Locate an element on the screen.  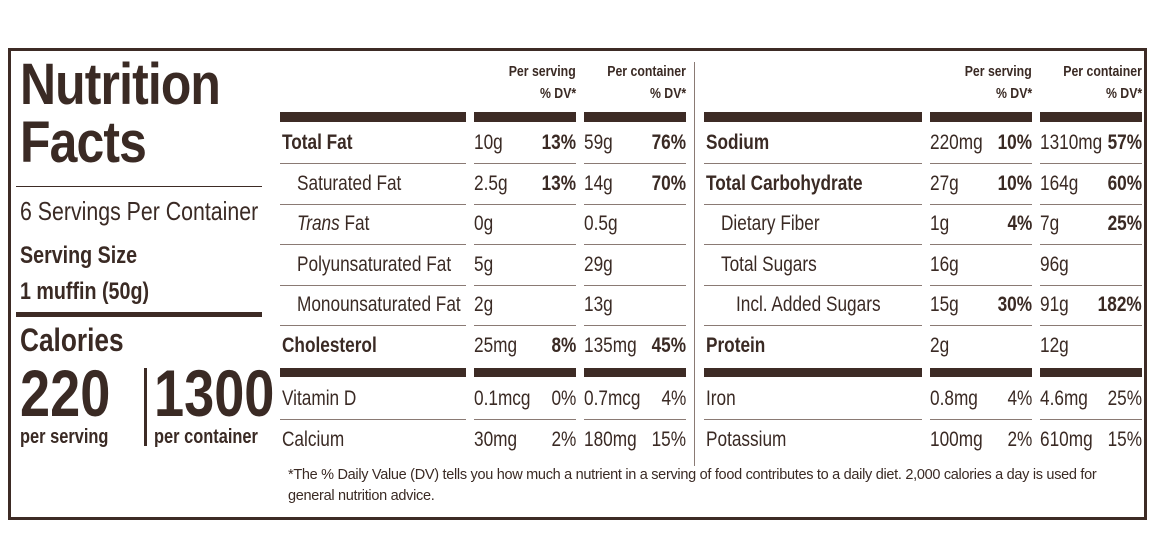
amount: 0.7mcg is located at coordinates (612, 398).